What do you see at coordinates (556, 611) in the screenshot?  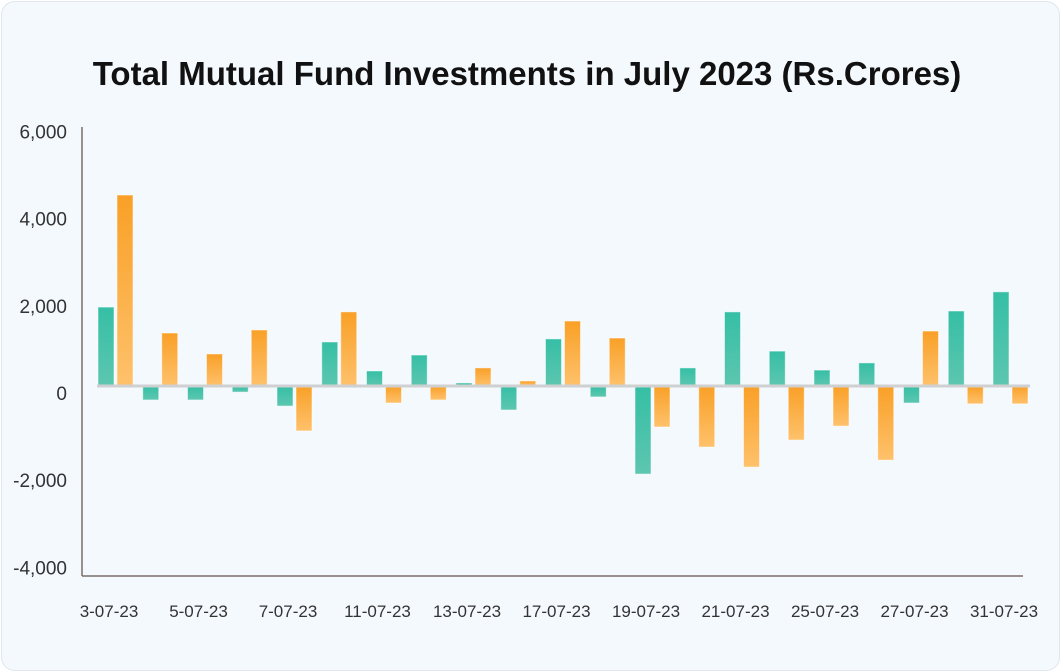 I see `x-tick-label: 17-07-23` at bounding box center [556, 611].